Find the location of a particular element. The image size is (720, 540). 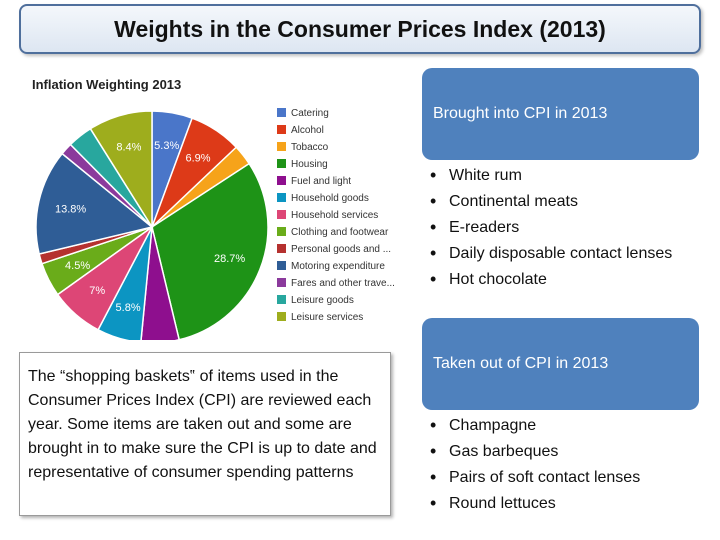

taken-out-heading: Taken out of CPI in 2013 is located at coordinates (521, 363).